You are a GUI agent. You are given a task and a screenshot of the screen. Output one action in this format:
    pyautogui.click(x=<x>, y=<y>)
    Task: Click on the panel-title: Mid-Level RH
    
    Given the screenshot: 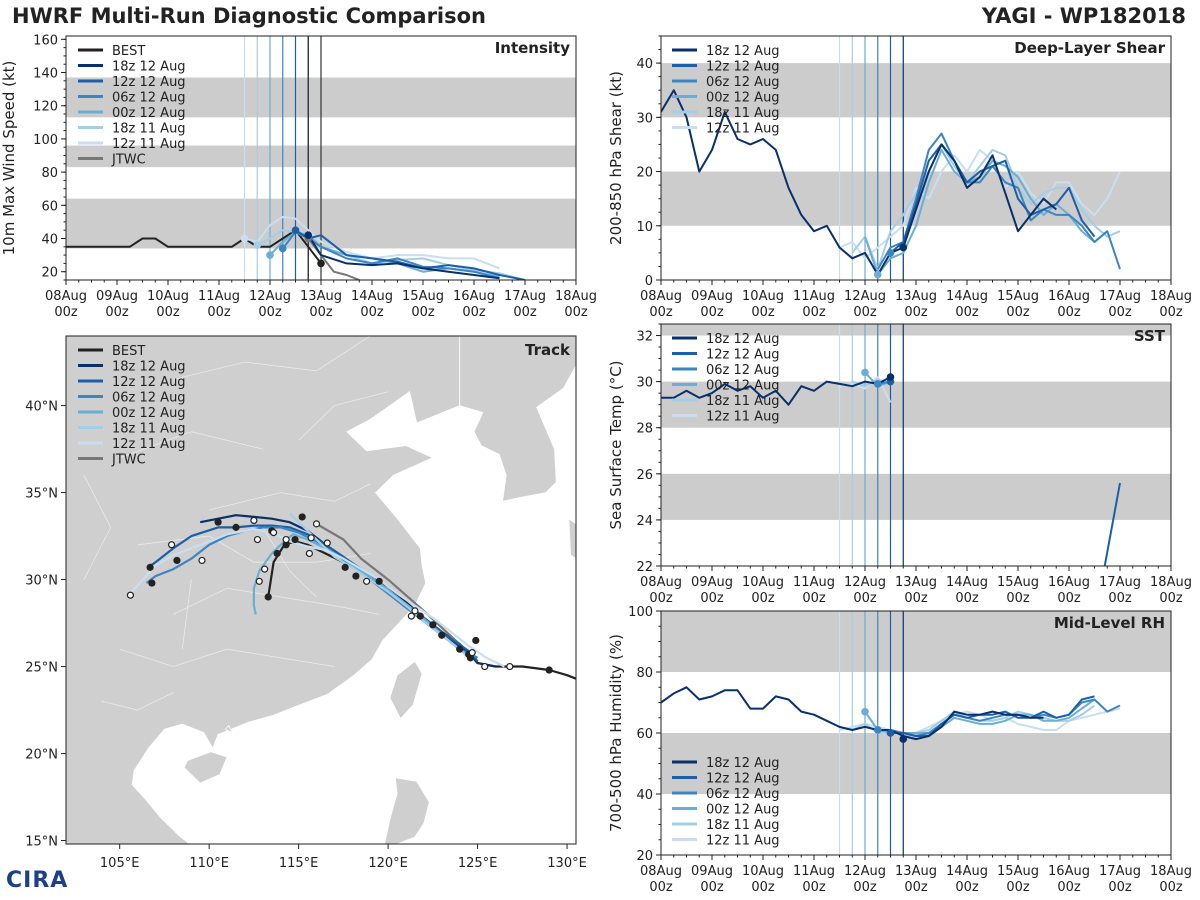 What is the action you would take?
    pyautogui.click(x=1109, y=623)
    